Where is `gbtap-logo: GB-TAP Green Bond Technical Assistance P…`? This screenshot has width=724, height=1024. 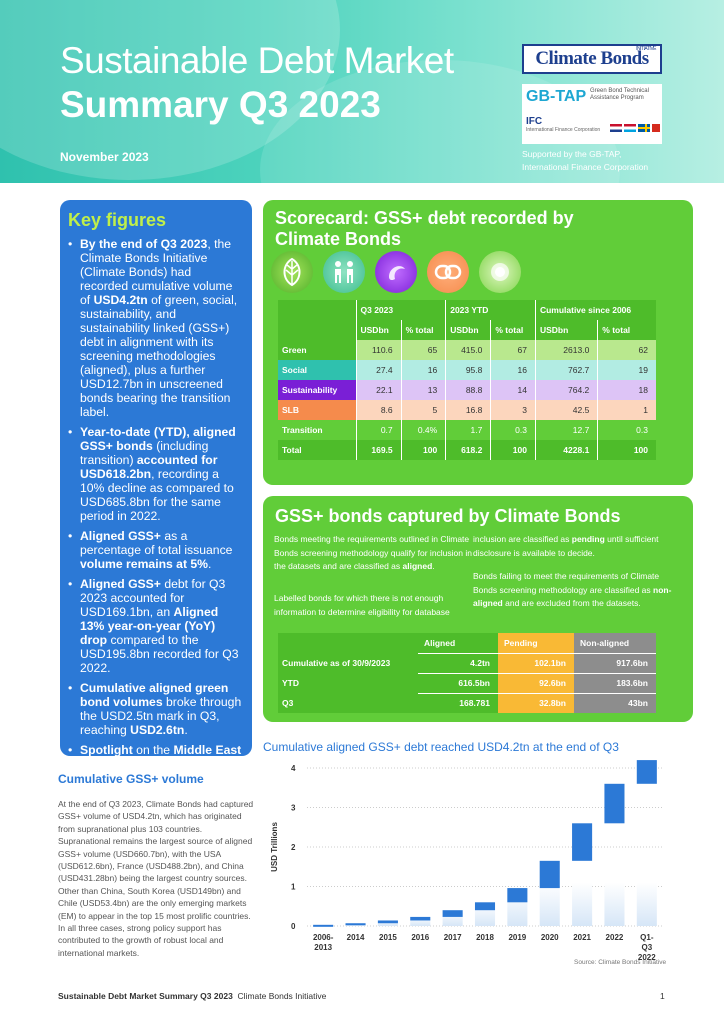 gbtap-logo: GB-TAP Green Bond Technical Assistance P… is located at coordinates (592, 114).